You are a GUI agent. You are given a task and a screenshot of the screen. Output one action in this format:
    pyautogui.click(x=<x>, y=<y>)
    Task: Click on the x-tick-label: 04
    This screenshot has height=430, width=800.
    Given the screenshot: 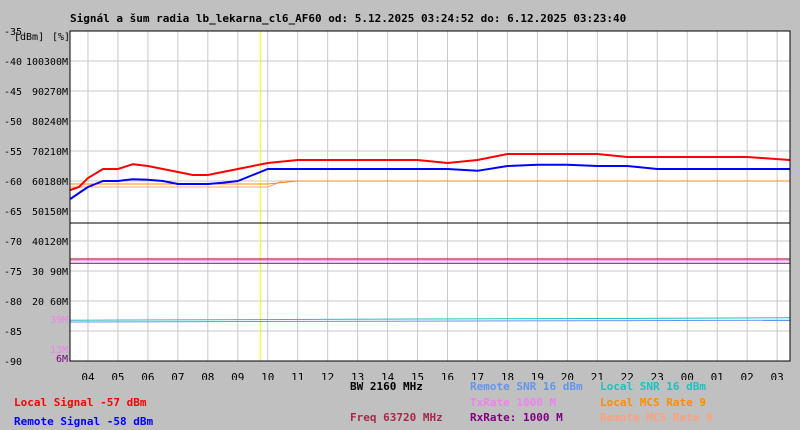 What is the action you would take?
    pyautogui.click(x=88, y=375)
    